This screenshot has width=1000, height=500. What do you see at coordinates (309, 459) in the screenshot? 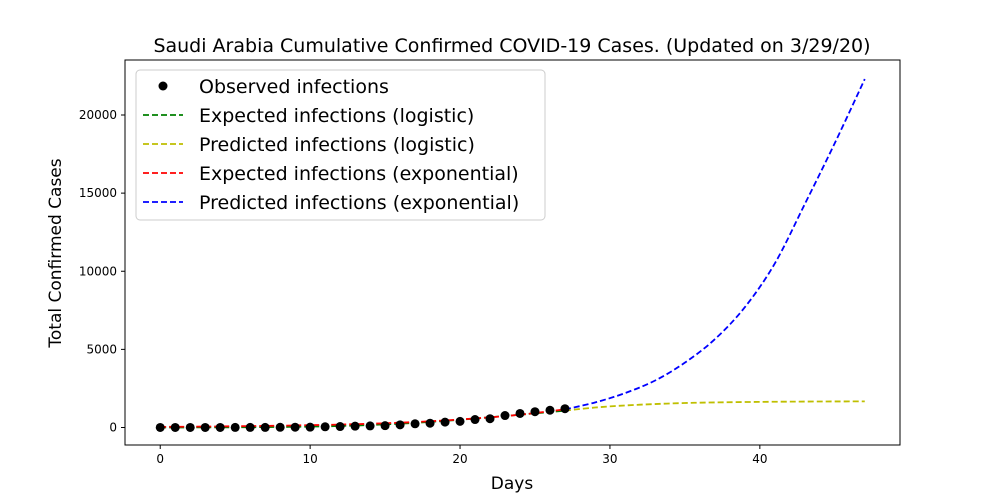
I see `x-tick-label: 10` at bounding box center [309, 459].